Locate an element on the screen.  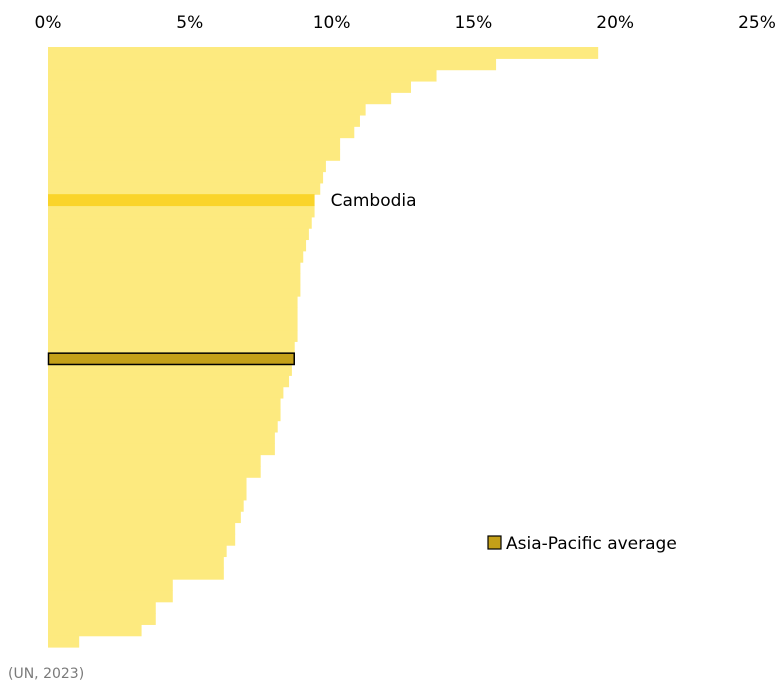
x-tick-label: 0% is located at coordinates (48, 23).